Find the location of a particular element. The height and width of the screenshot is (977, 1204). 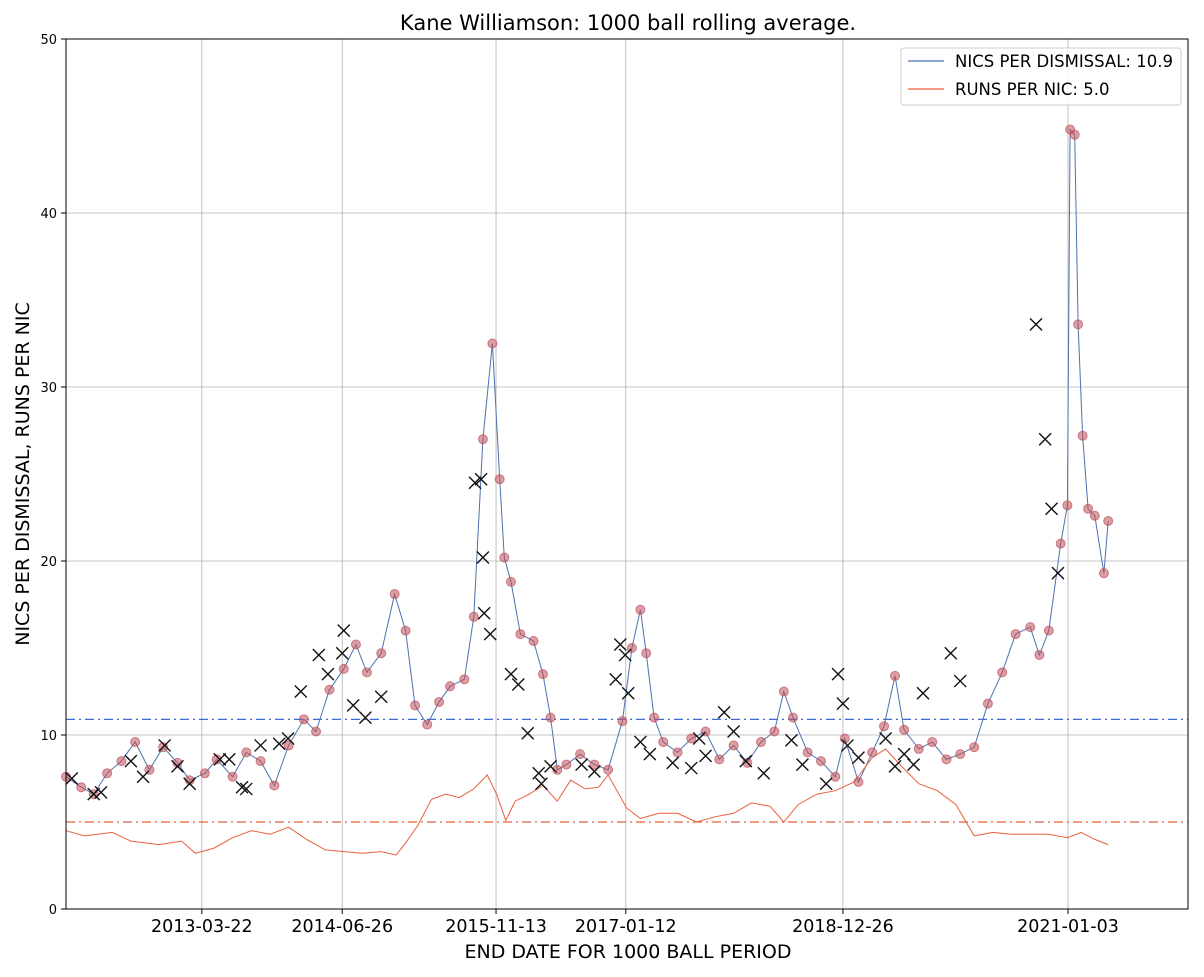

x-tick-label: 2013-03-22 is located at coordinates (202, 927).